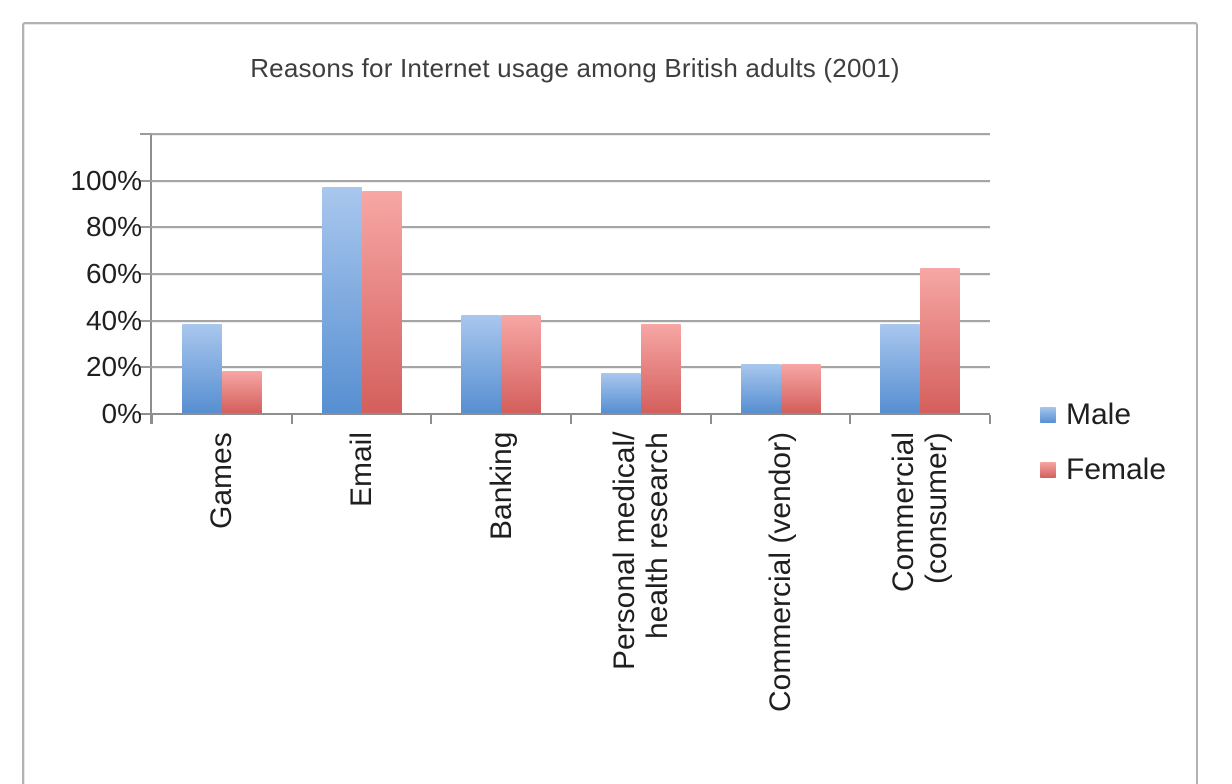 The width and height of the screenshot is (1232, 784). I want to click on legend-label-female: Female, so click(1116, 469).